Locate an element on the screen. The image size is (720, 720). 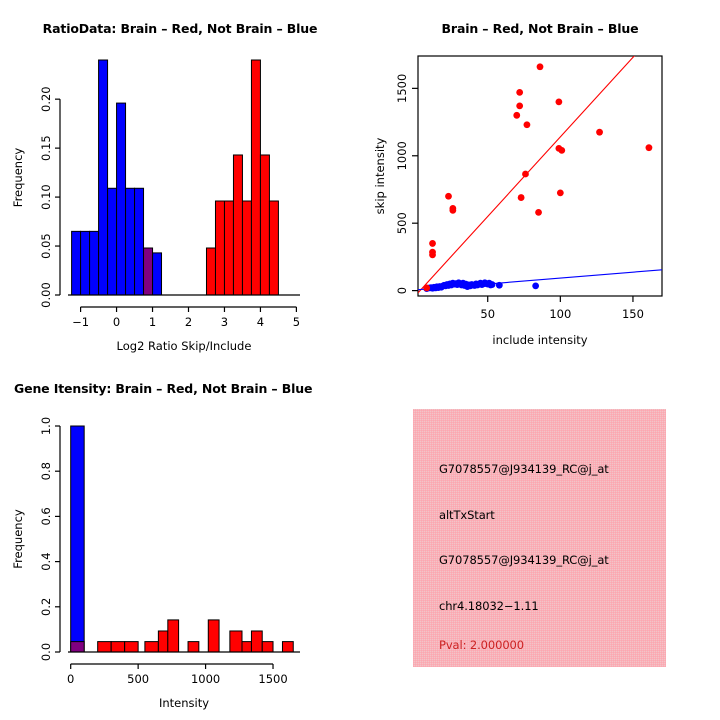
x-tick-label: −1 is located at coordinates (80, 322).